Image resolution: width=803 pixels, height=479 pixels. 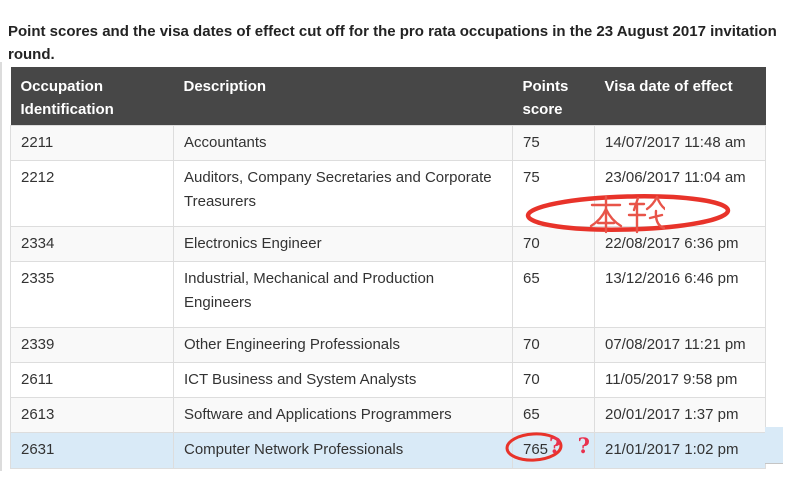 What do you see at coordinates (343, 143) in the screenshot?
I see `cell-description: Accountants` at bounding box center [343, 143].